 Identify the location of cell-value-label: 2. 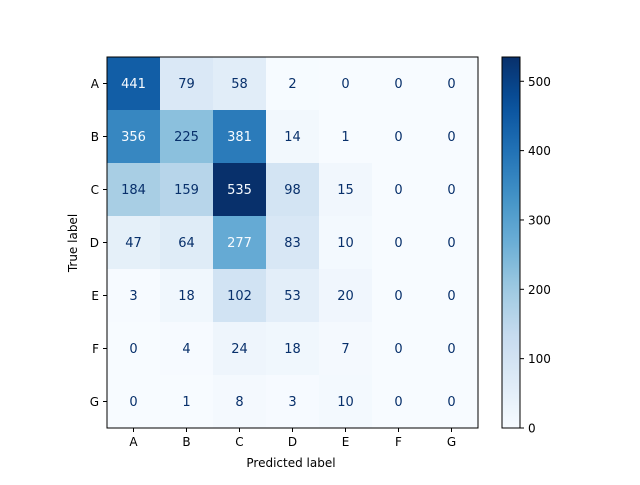
(292, 84).